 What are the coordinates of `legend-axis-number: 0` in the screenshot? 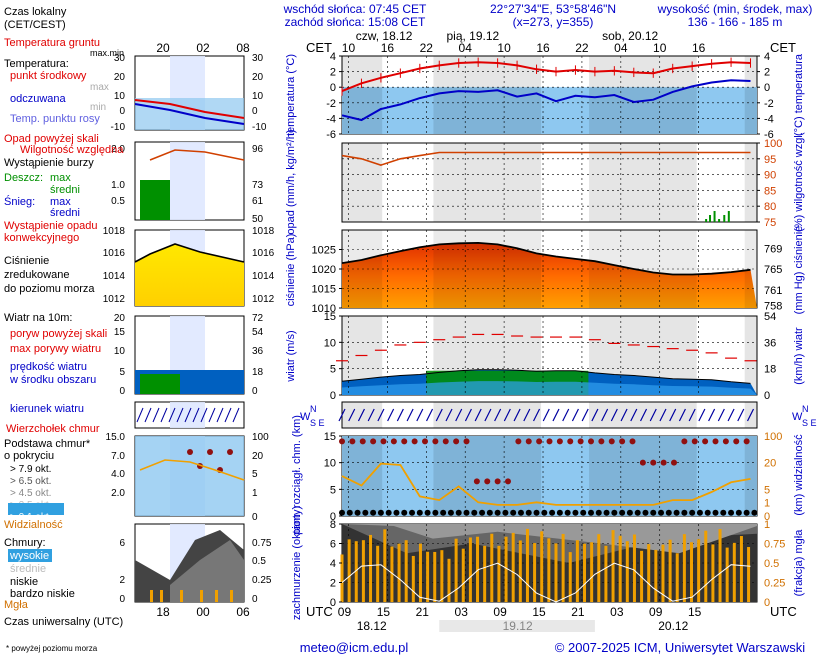 It's located at (122, 391).